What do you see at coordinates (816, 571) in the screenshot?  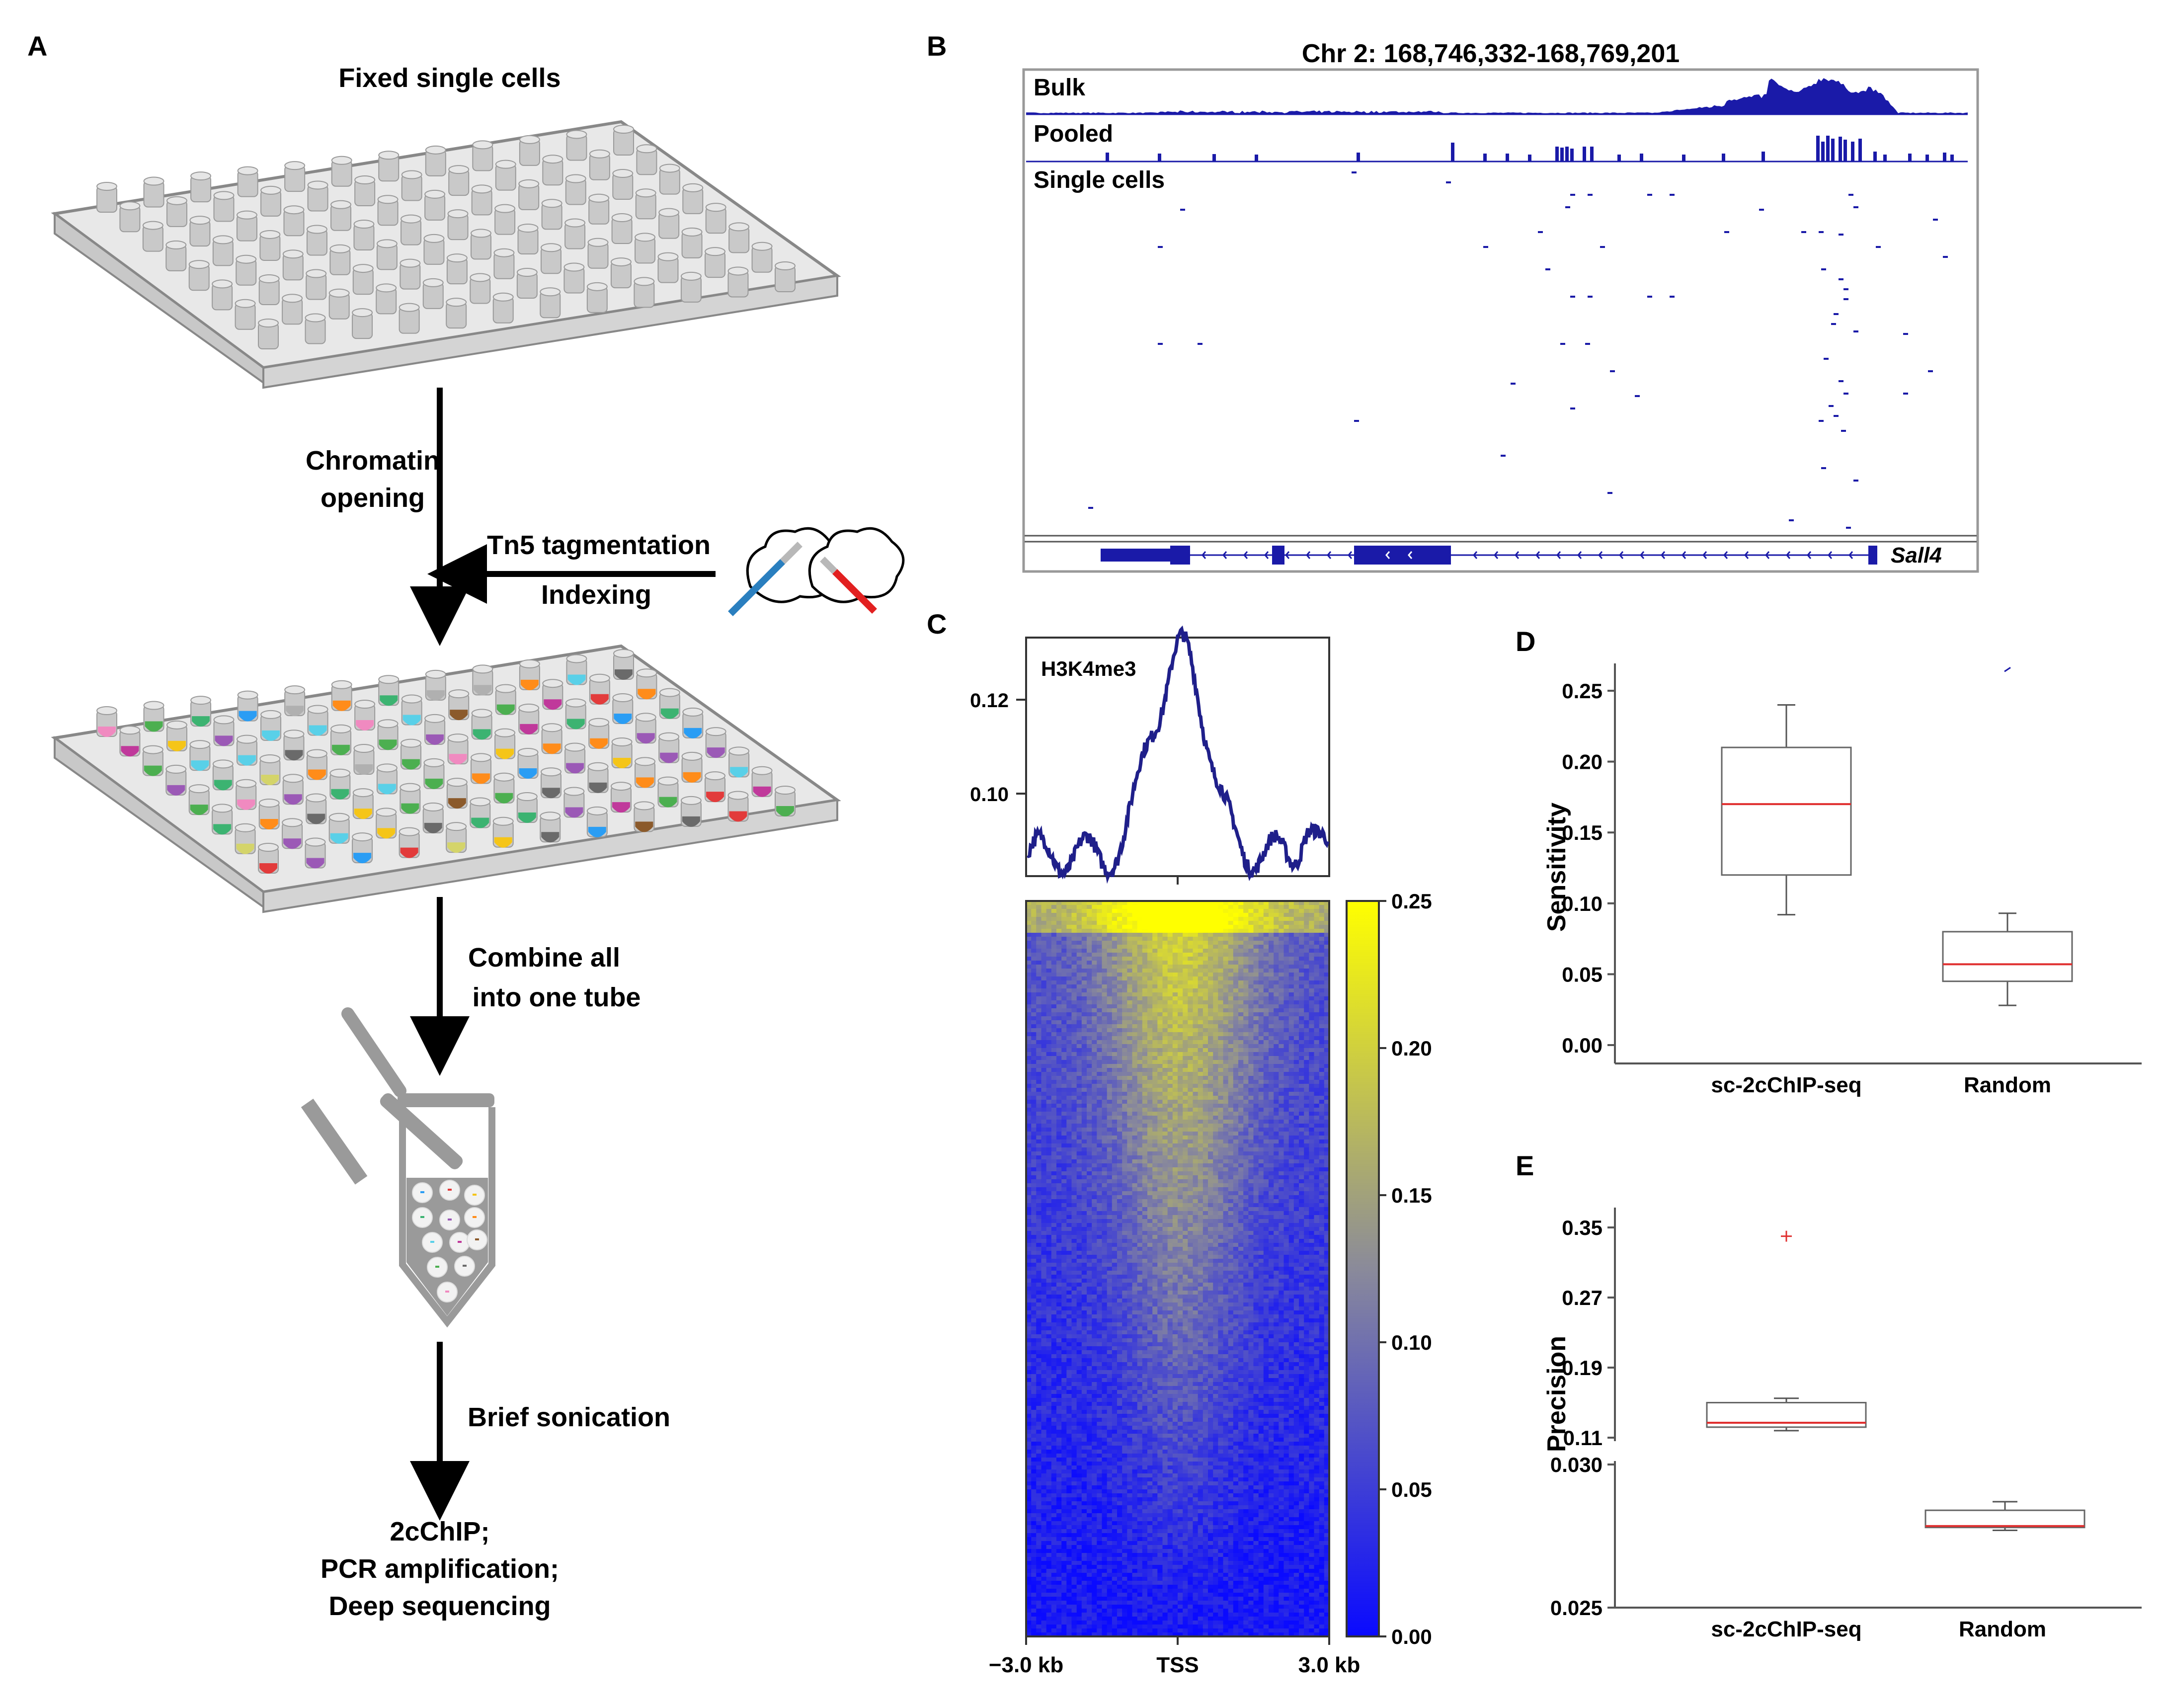 I see `tn5-icon` at bounding box center [816, 571].